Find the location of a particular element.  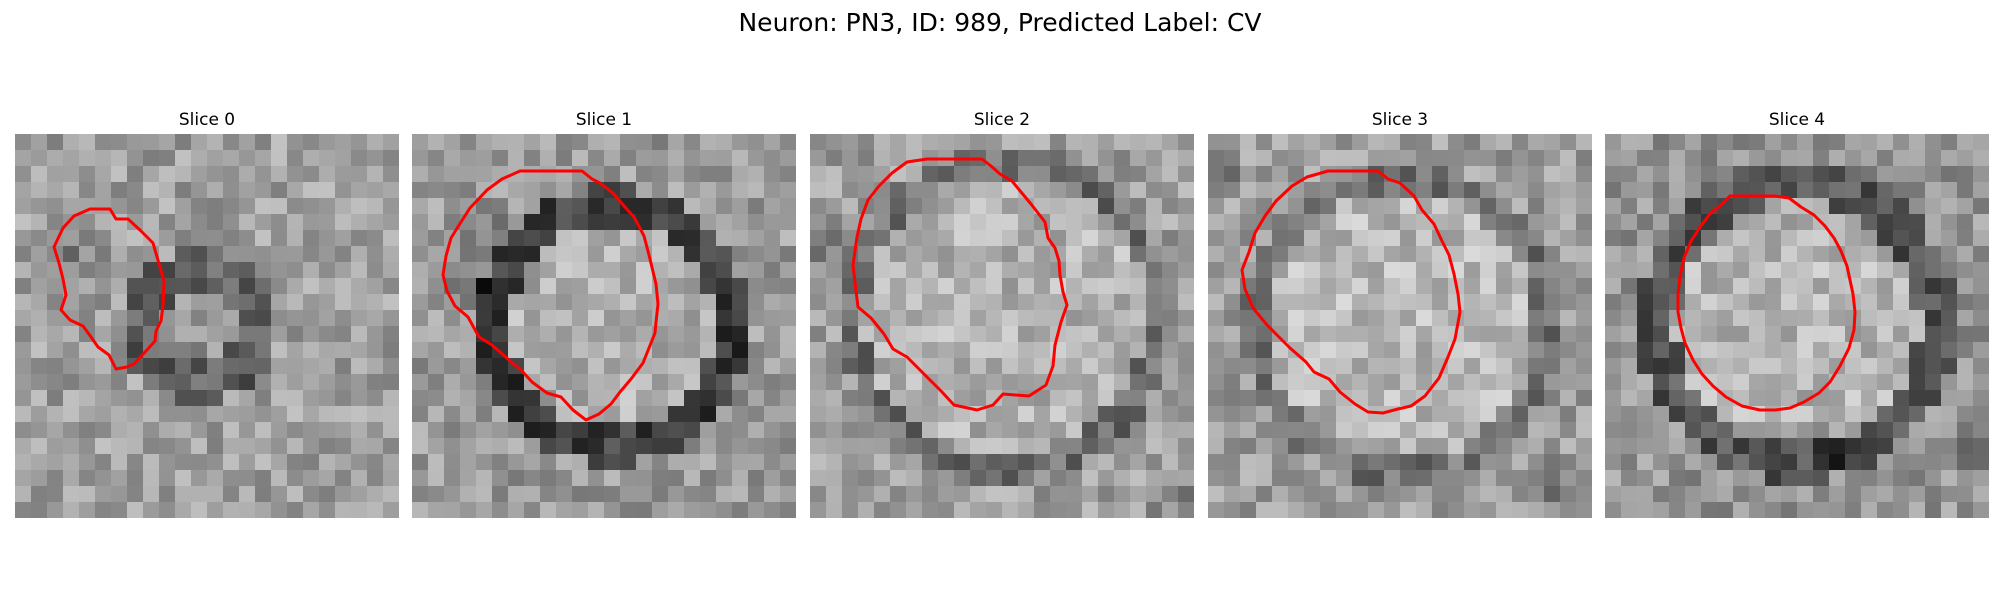

slice-title-2: Slice 2 is located at coordinates (1002, 120).